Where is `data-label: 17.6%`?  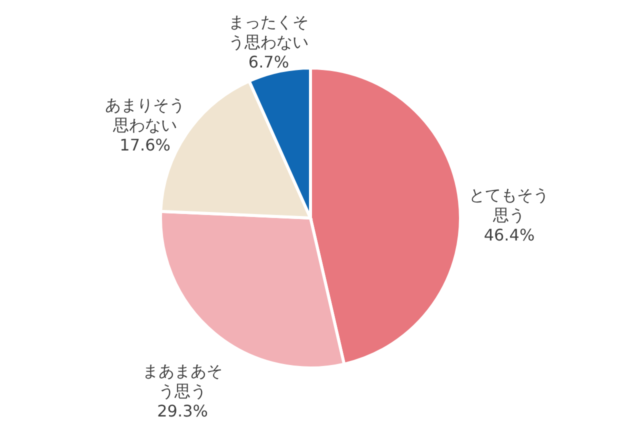 data-label: 17.6% is located at coordinates (145, 145).